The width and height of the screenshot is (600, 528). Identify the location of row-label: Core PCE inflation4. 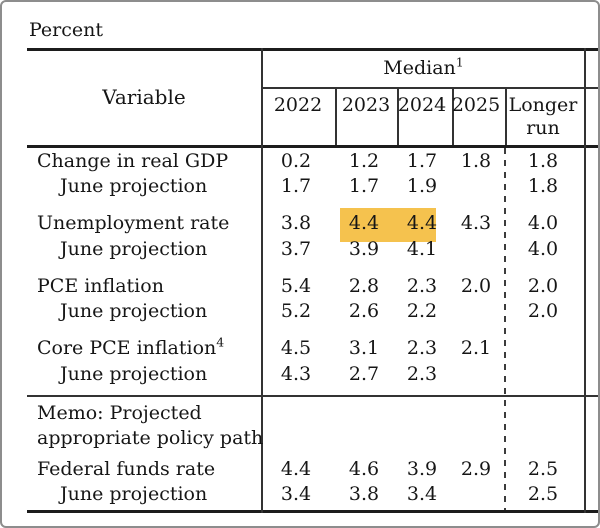
(131, 346).